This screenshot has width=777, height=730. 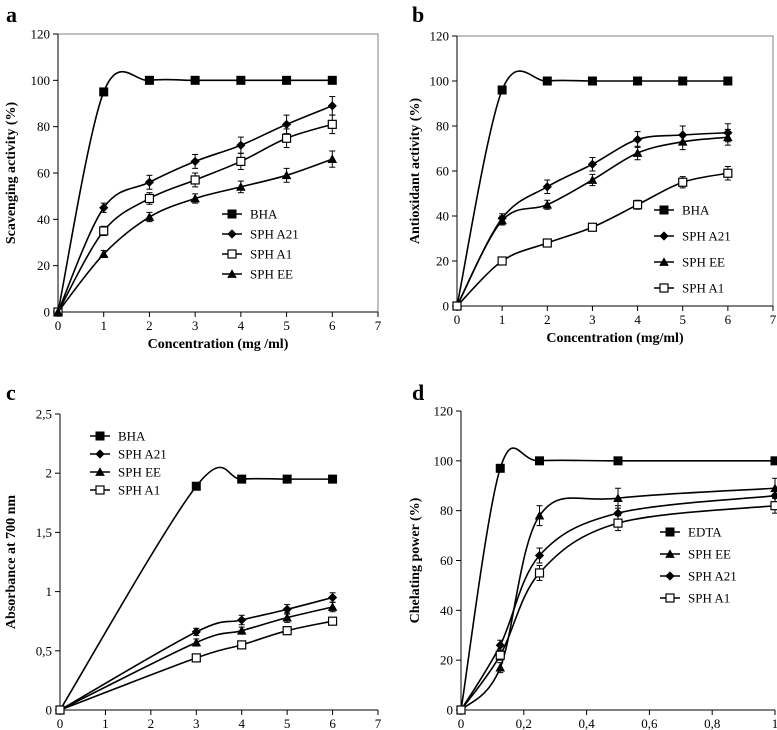 What do you see at coordinates (149, 325) in the screenshot?
I see `panel-a-xtick-label: 2` at bounding box center [149, 325].